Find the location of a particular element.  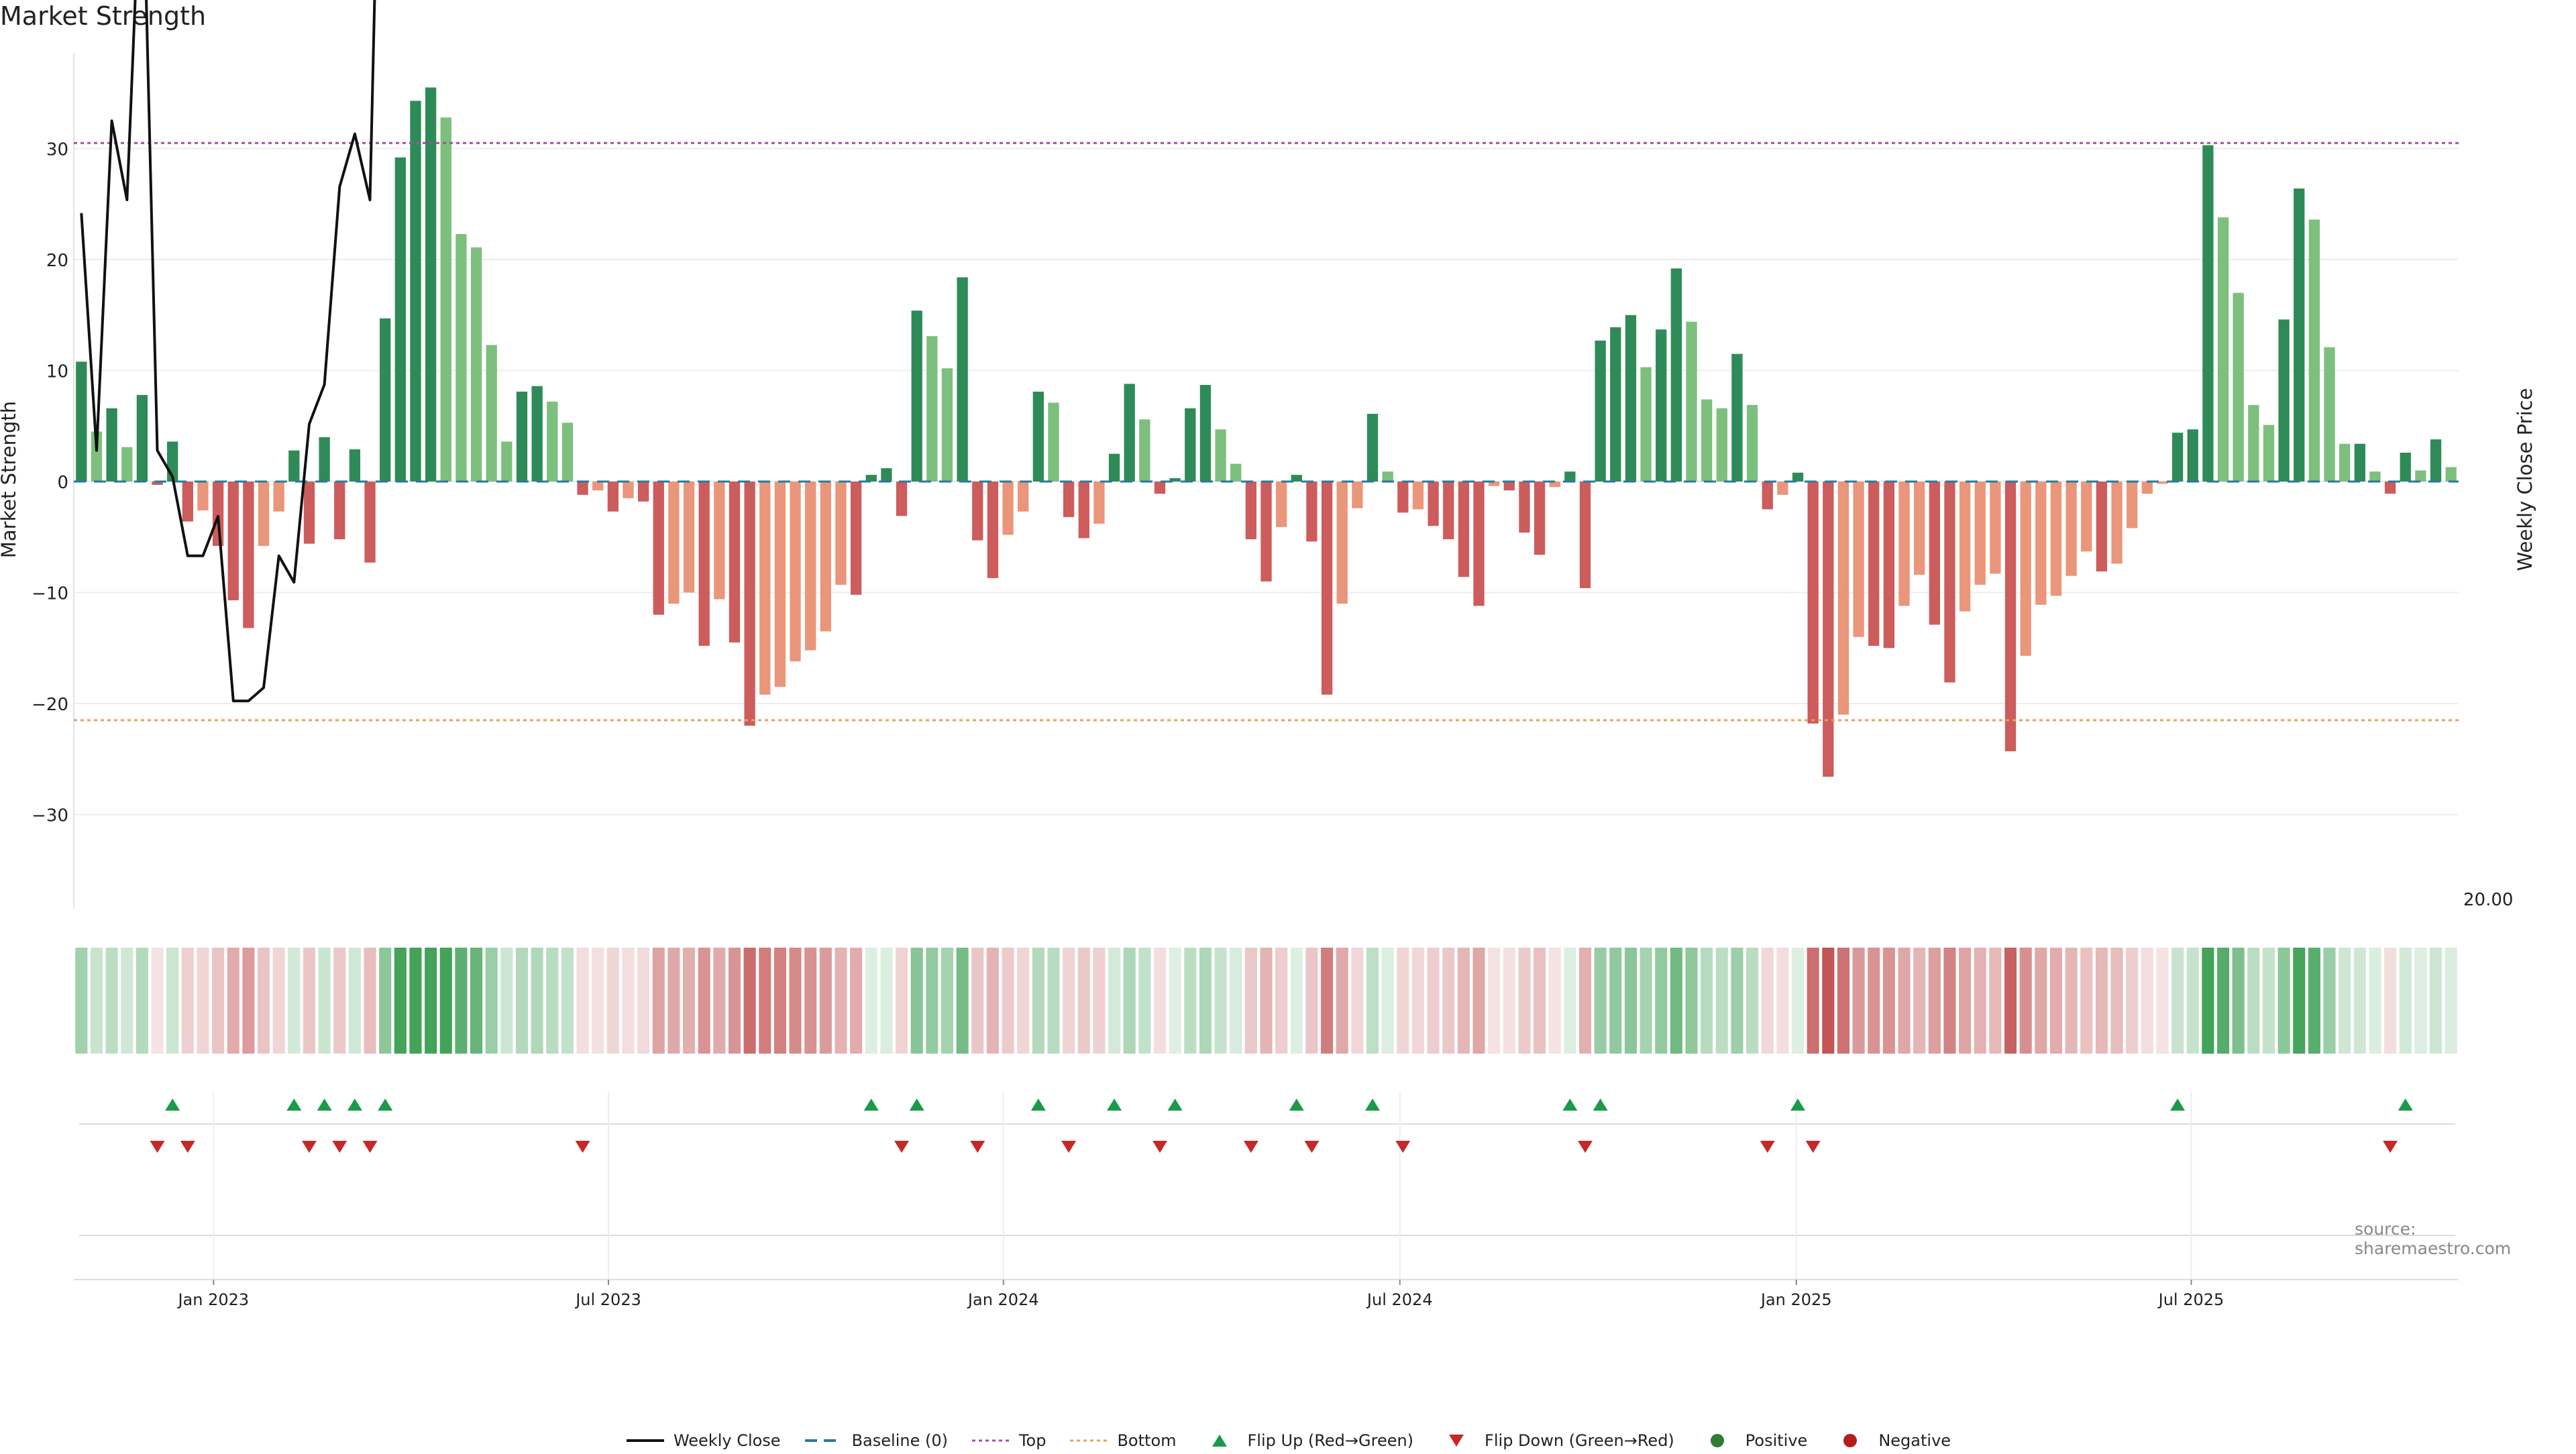

legend-label: Weekly Close is located at coordinates (727, 1440).